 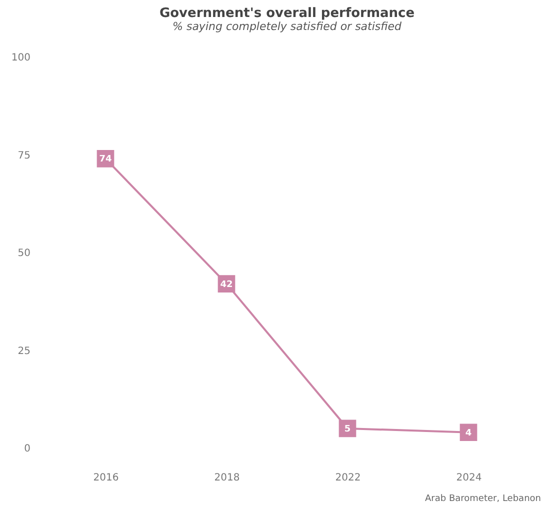 What do you see at coordinates (227, 478) in the screenshot?
I see `x-tick-label: 2018` at bounding box center [227, 478].